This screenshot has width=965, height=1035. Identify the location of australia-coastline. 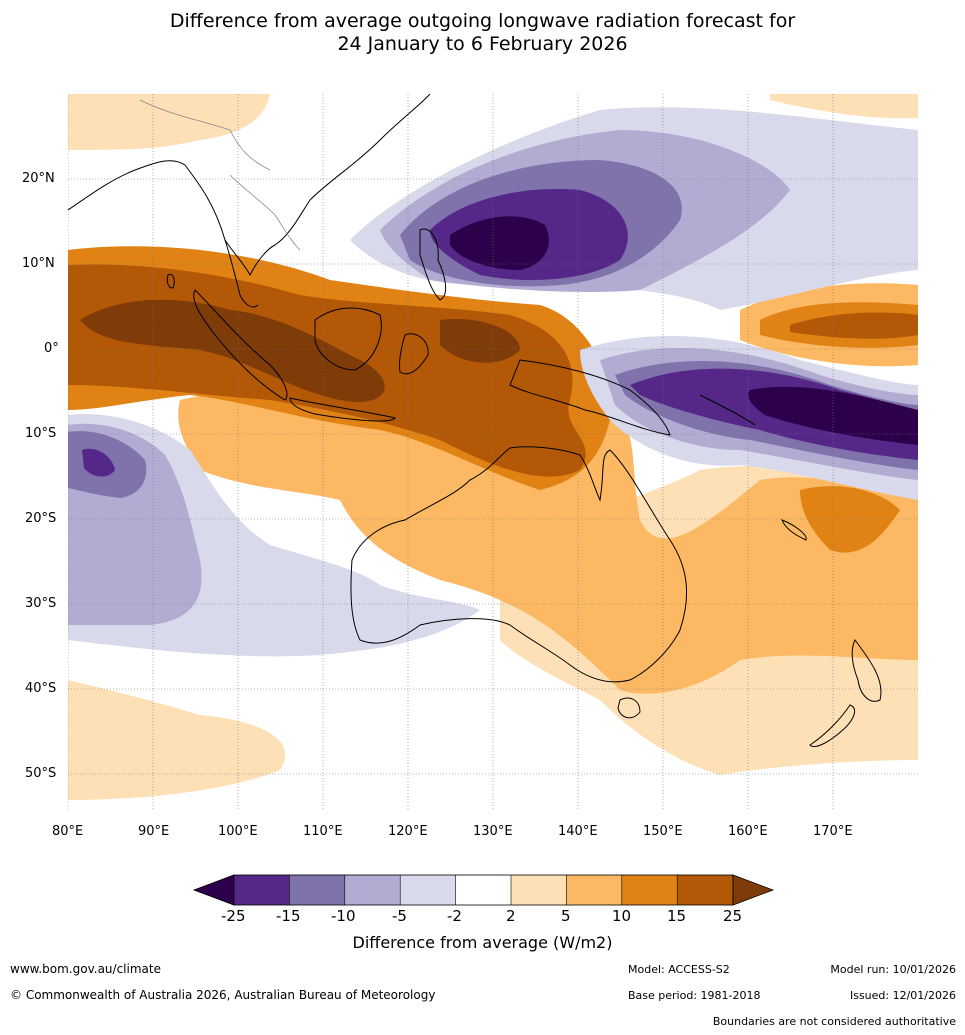
(519, 564).